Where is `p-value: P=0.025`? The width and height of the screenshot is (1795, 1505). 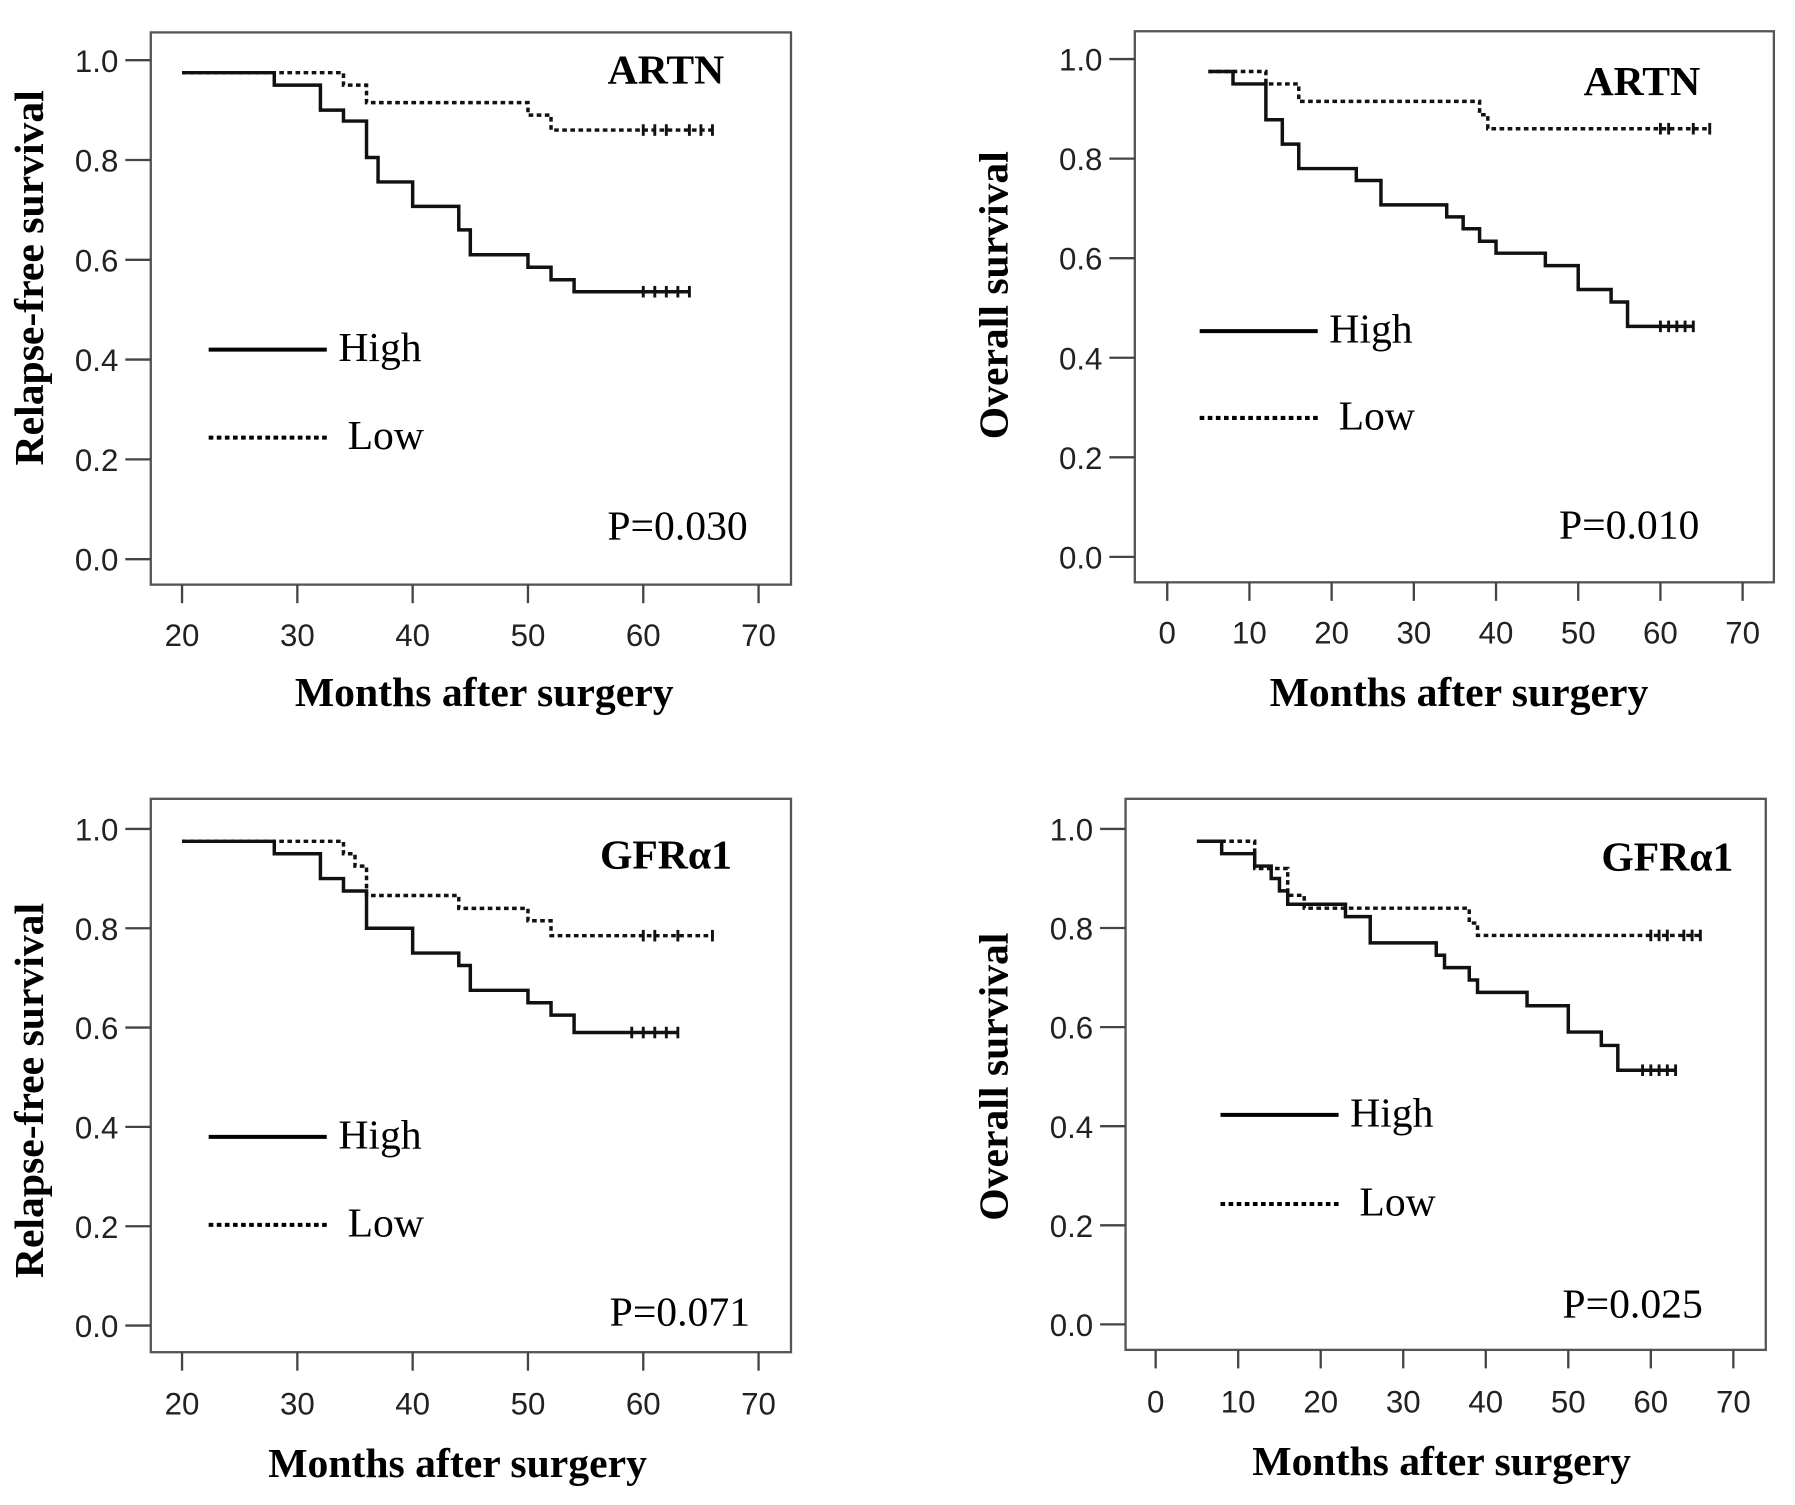 p-value: P=0.025 is located at coordinates (1632, 1304).